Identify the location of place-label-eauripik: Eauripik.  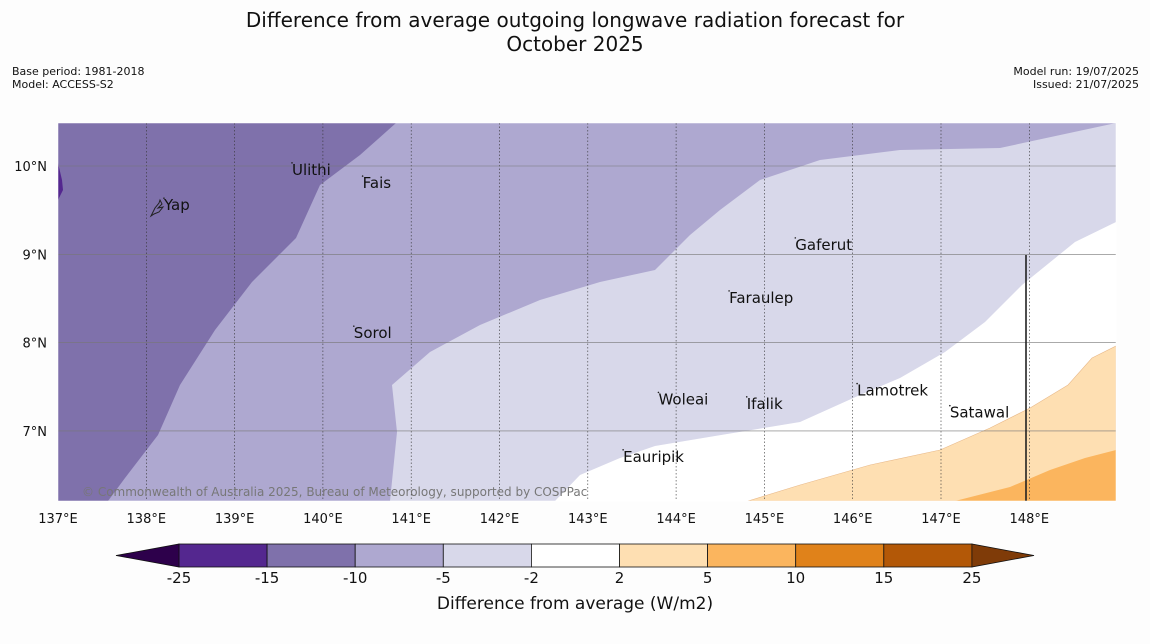
(653, 457).